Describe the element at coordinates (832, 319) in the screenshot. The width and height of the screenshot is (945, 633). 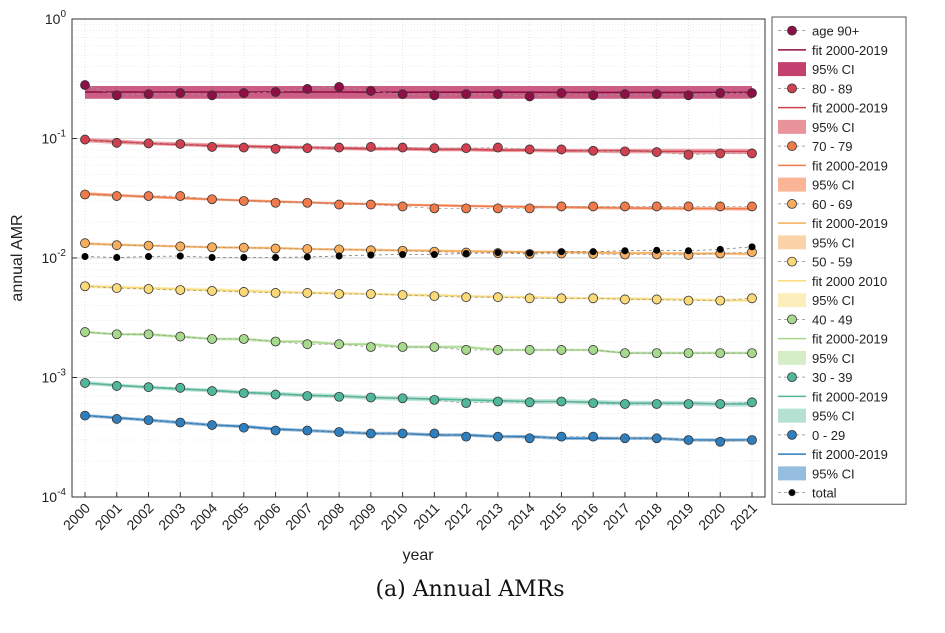
I see `legend-label: 40 - 49` at that location.